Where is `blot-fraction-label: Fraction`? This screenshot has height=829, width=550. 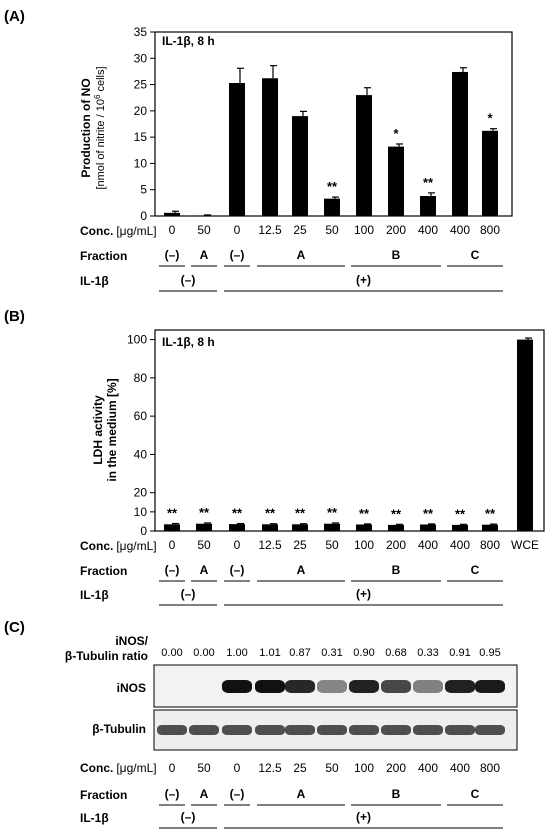 blot-fraction-label: Fraction is located at coordinates (103, 795).